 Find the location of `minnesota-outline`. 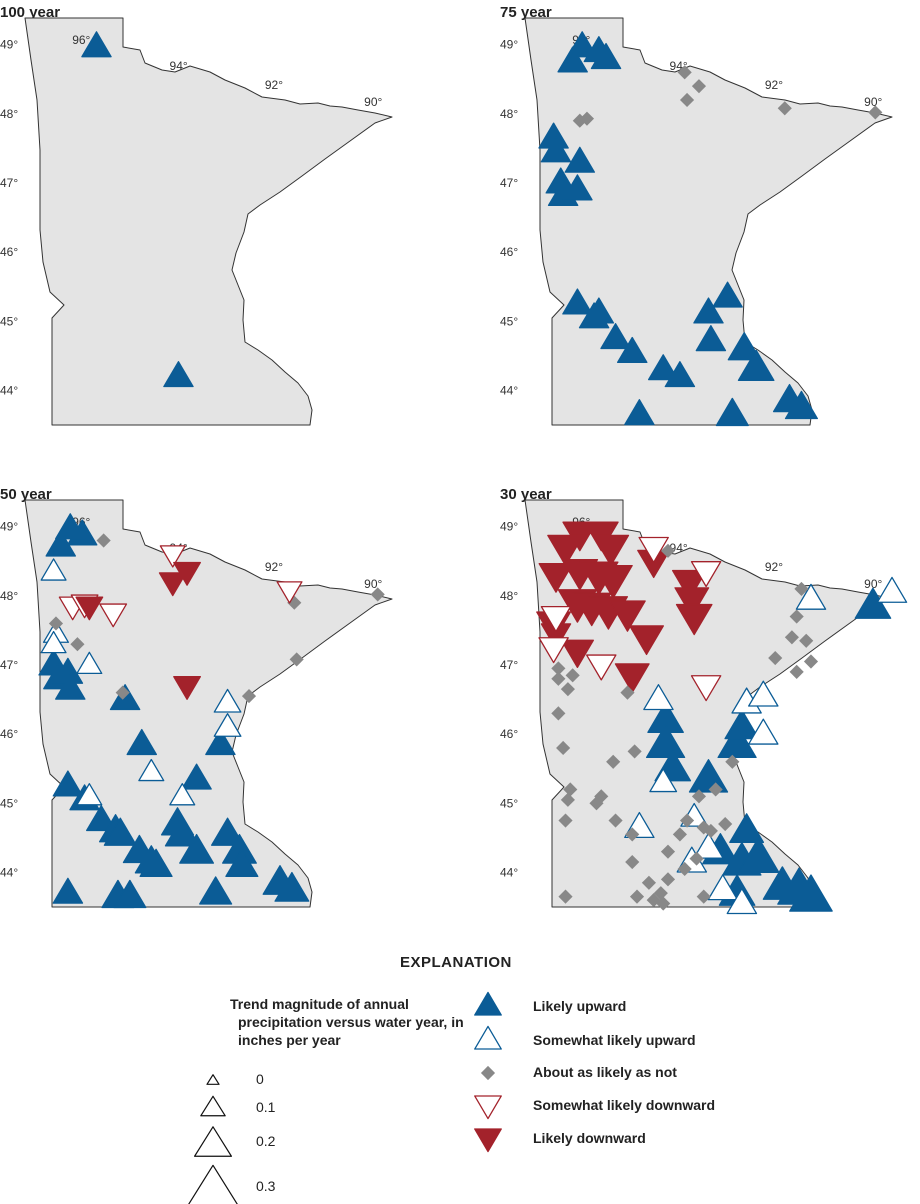

minnesota-outline is located at coordinates (208, 703).